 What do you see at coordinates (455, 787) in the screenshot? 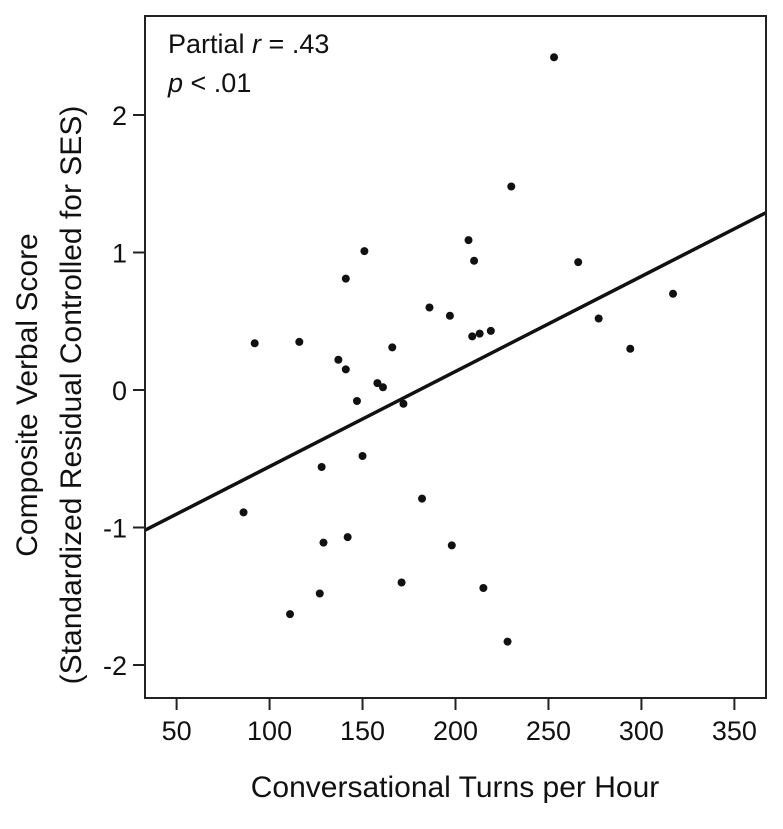
I see `x-axis-title: Conversational Turns per Hour` at bounding box center [455, 787].